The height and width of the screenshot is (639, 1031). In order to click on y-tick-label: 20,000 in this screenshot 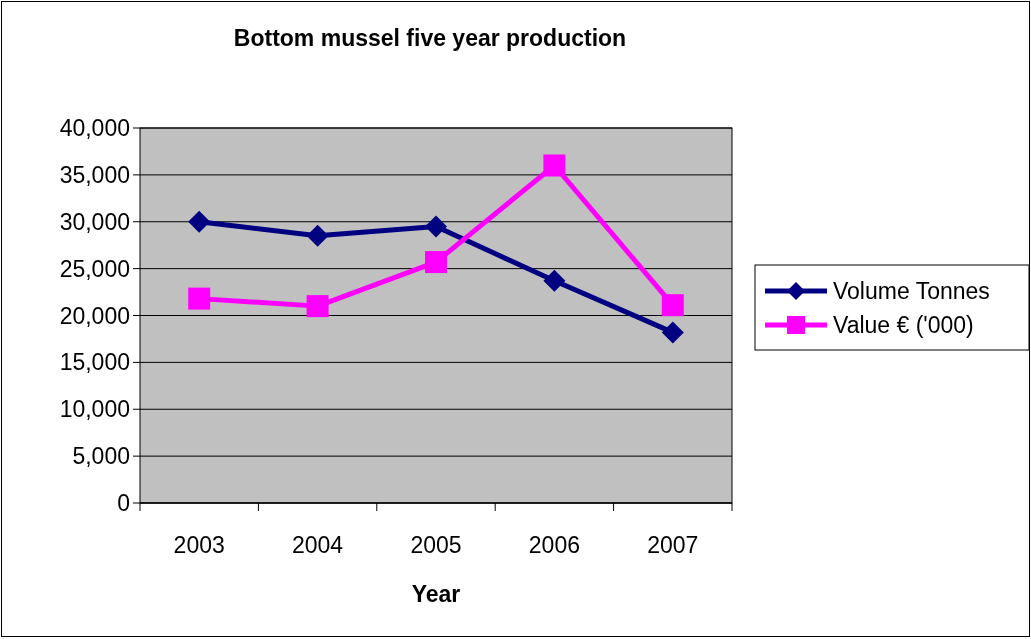, I will do `click(94, 315)`.